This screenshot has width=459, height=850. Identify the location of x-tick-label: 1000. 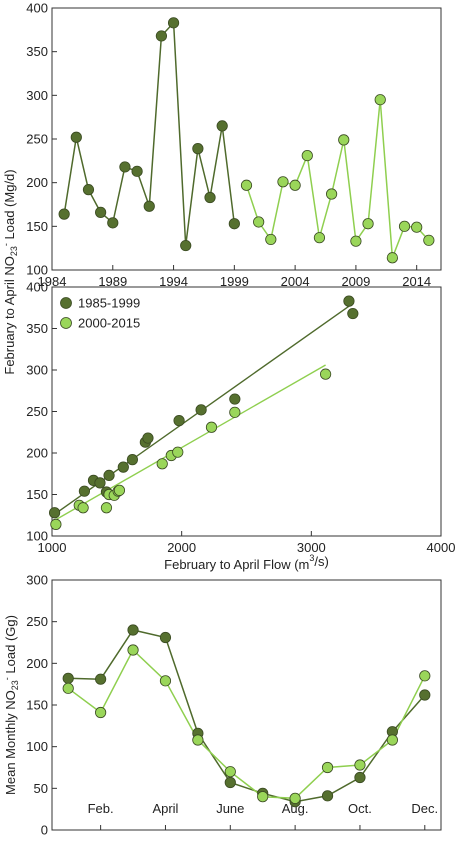
(52, 547).